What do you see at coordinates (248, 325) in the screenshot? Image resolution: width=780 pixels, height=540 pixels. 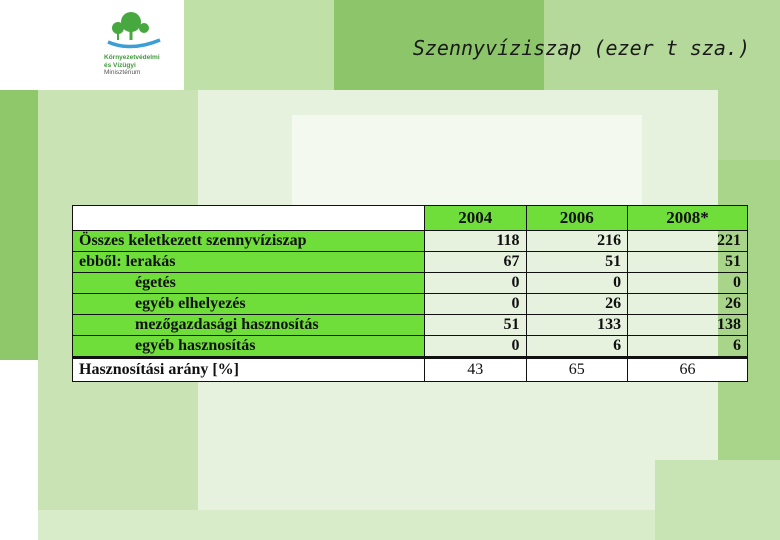 I see `row-label: mezőgazdasági hasznosítás` at bounding box center [248, 325].